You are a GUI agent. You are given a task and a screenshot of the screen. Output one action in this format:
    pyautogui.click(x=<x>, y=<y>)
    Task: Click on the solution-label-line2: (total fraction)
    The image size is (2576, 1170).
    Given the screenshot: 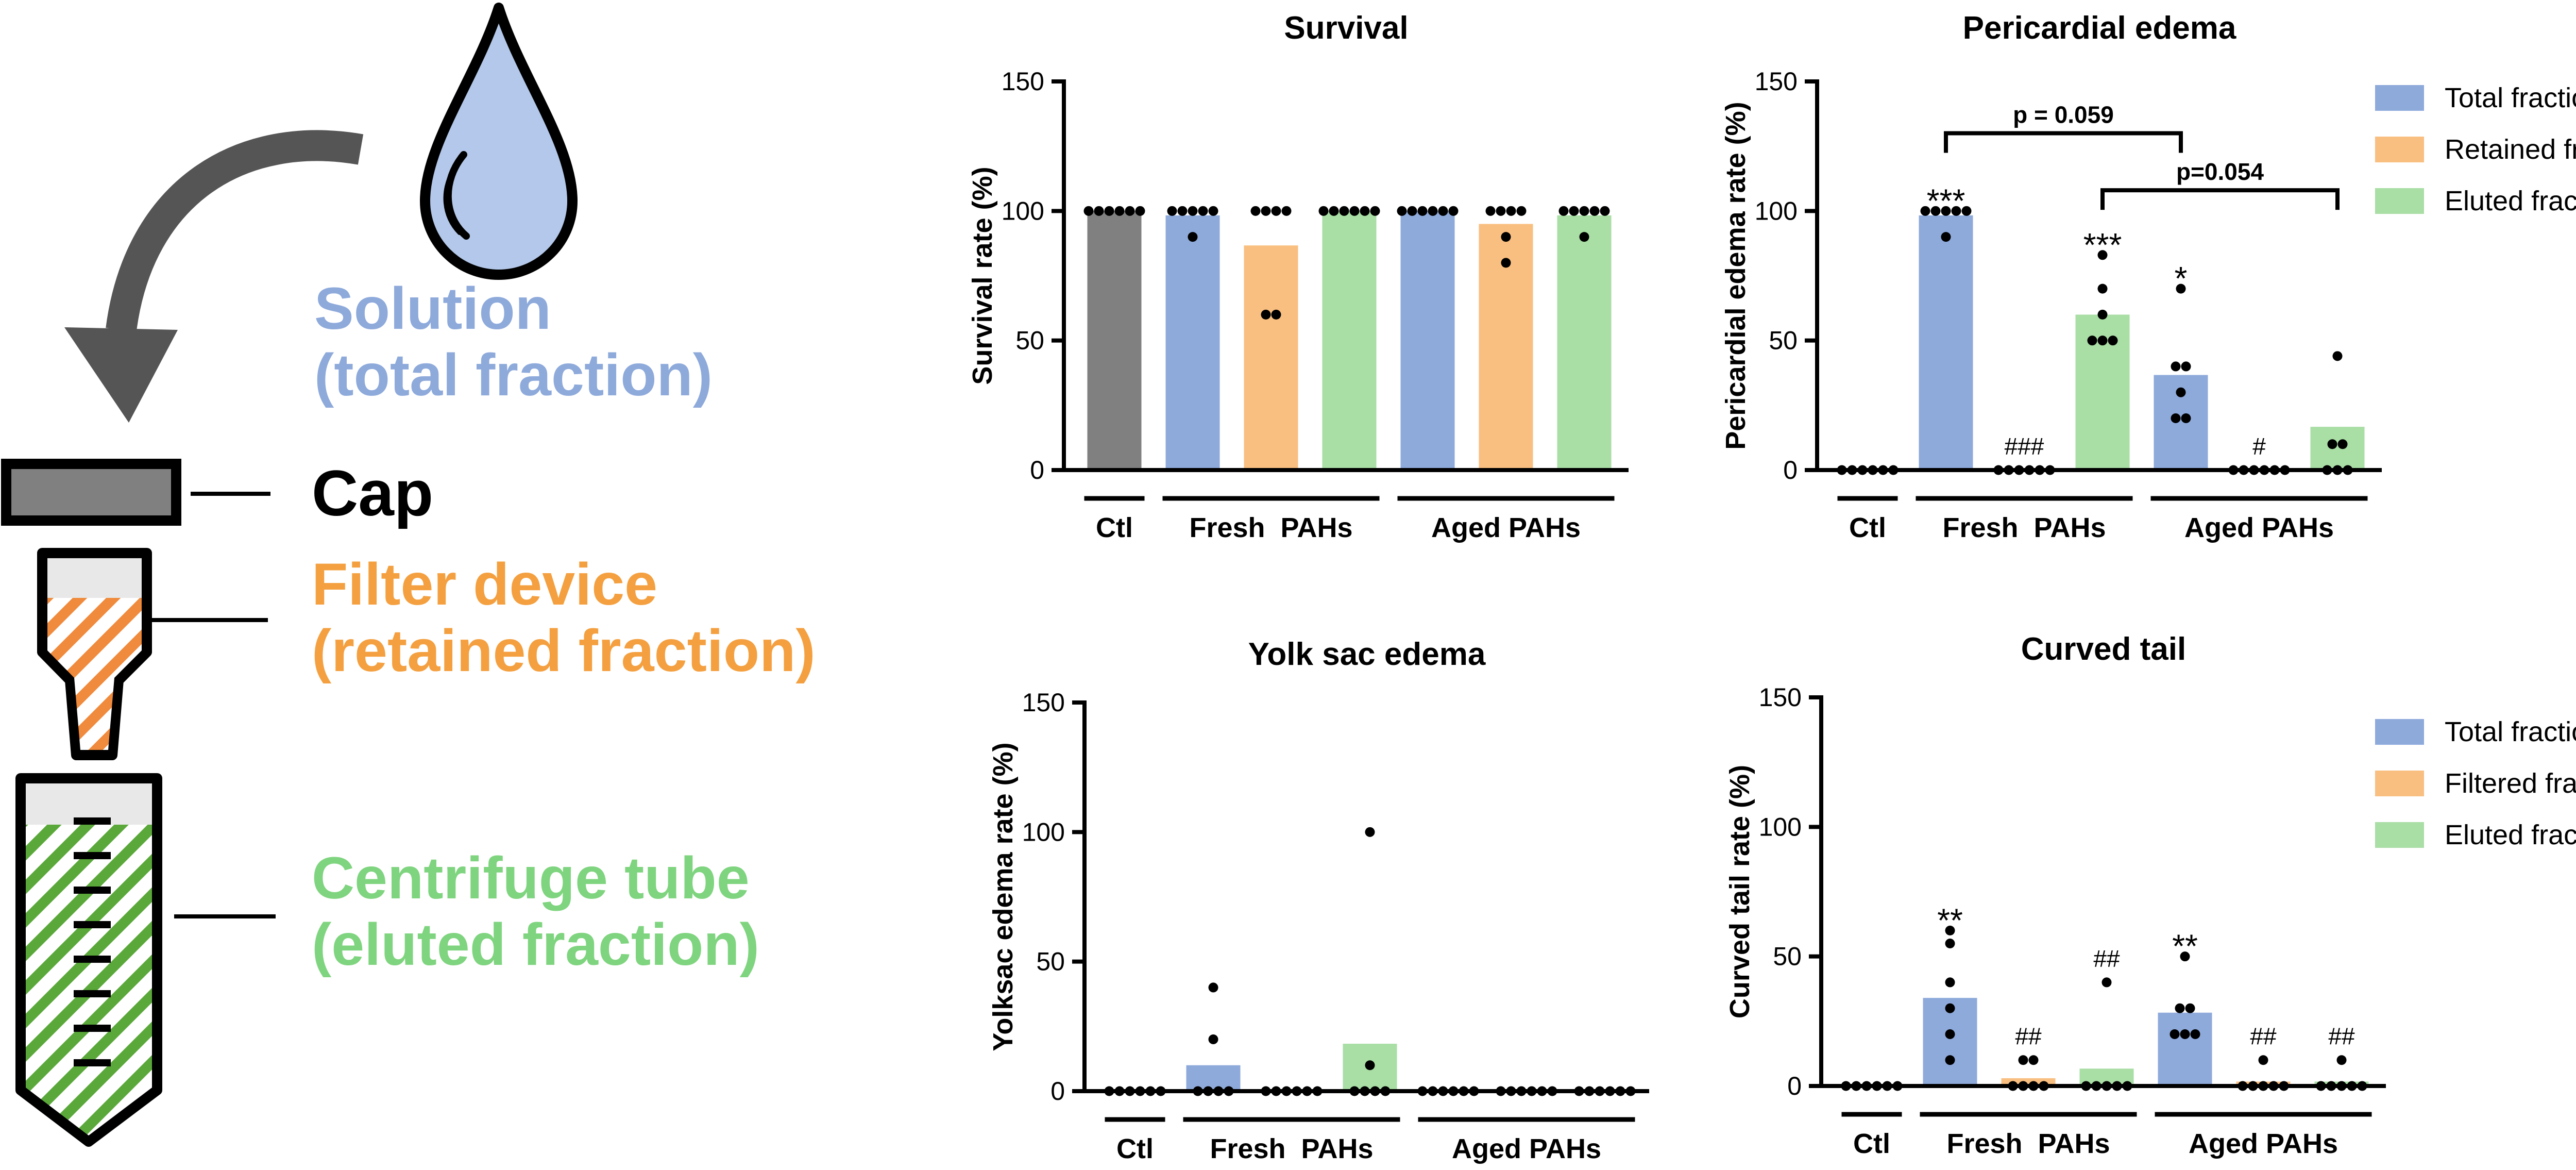 What is the action you would take?
    pyautogui.click(x=513, y=375)
    